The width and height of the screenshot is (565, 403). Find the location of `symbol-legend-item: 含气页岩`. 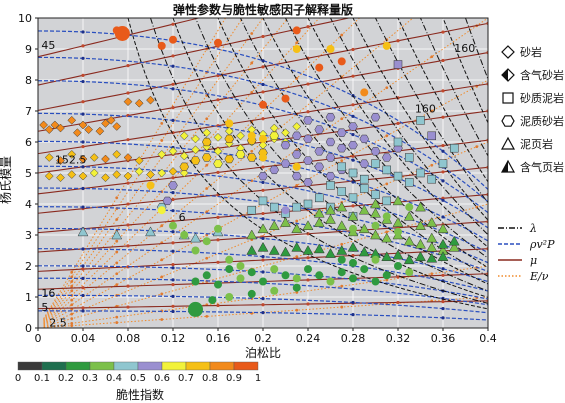

symbol-legend-item: 含气页岩 is located at coordinates (532, 166).